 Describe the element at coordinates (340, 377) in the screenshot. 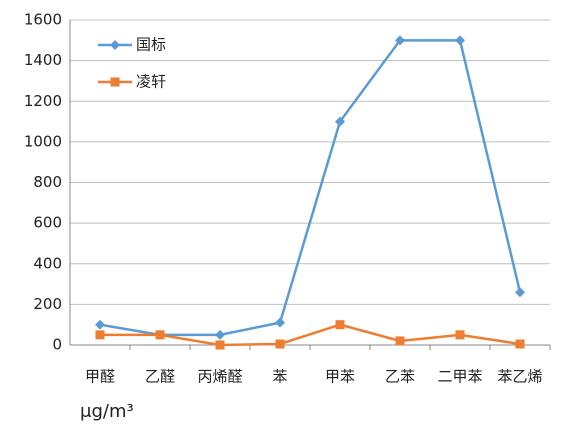

I see `x-tick-label: 甲苯` at that location.